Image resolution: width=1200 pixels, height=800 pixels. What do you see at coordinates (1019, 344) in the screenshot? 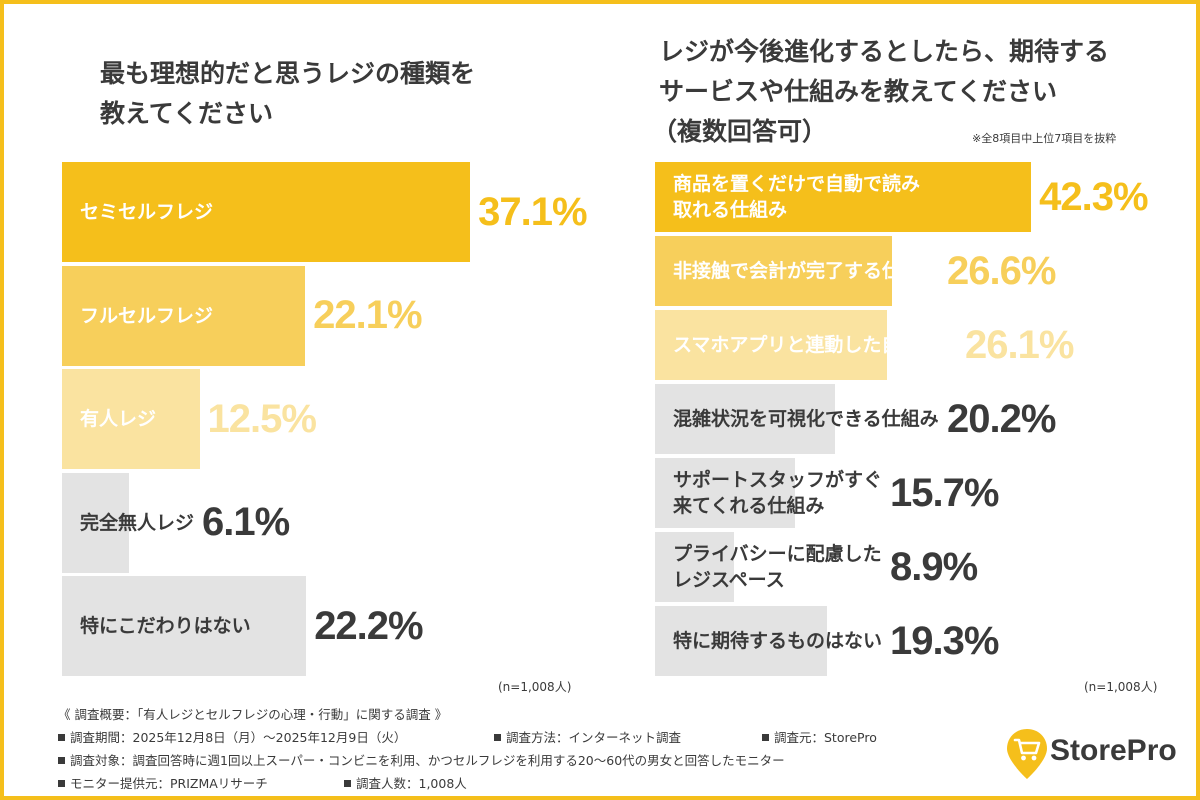
I see `bar-value-label: 26.1%` at bounding box center [1019, 344].